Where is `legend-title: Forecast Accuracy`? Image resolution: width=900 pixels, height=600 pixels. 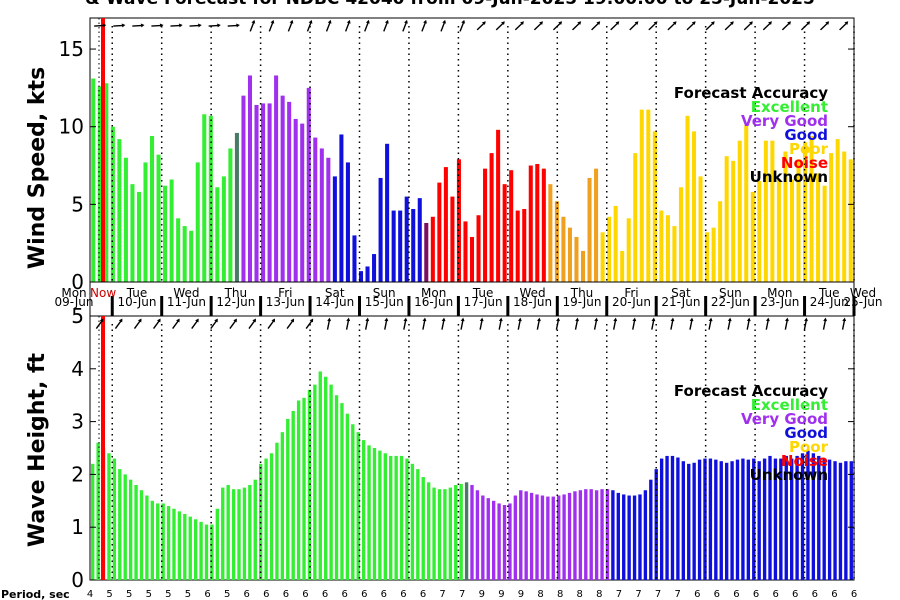 legend-title: Forecast Accuracy is located at coordinates (751, 391).